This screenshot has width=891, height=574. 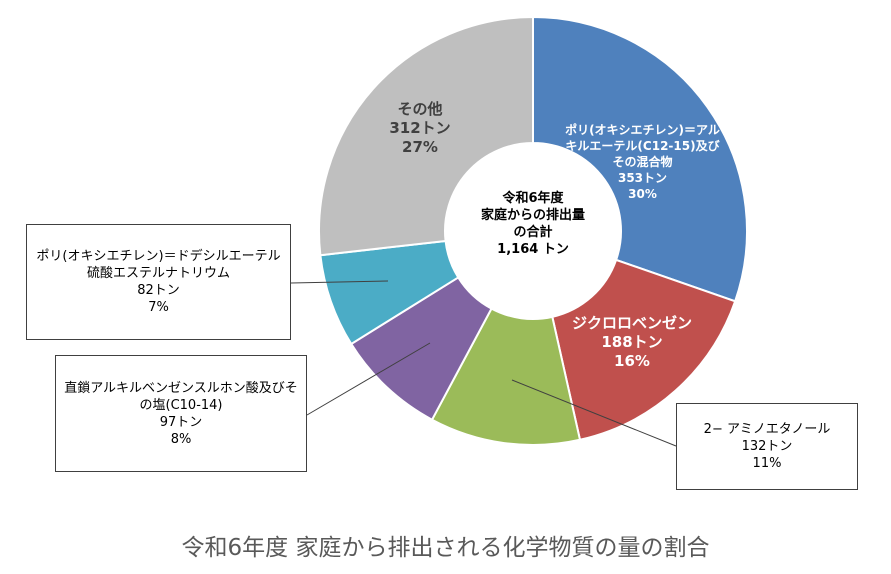 What do you see at coordinates (767, 463) in the screenshot?
I see `percentage-label: 11%` at bounding box center [767, 463].